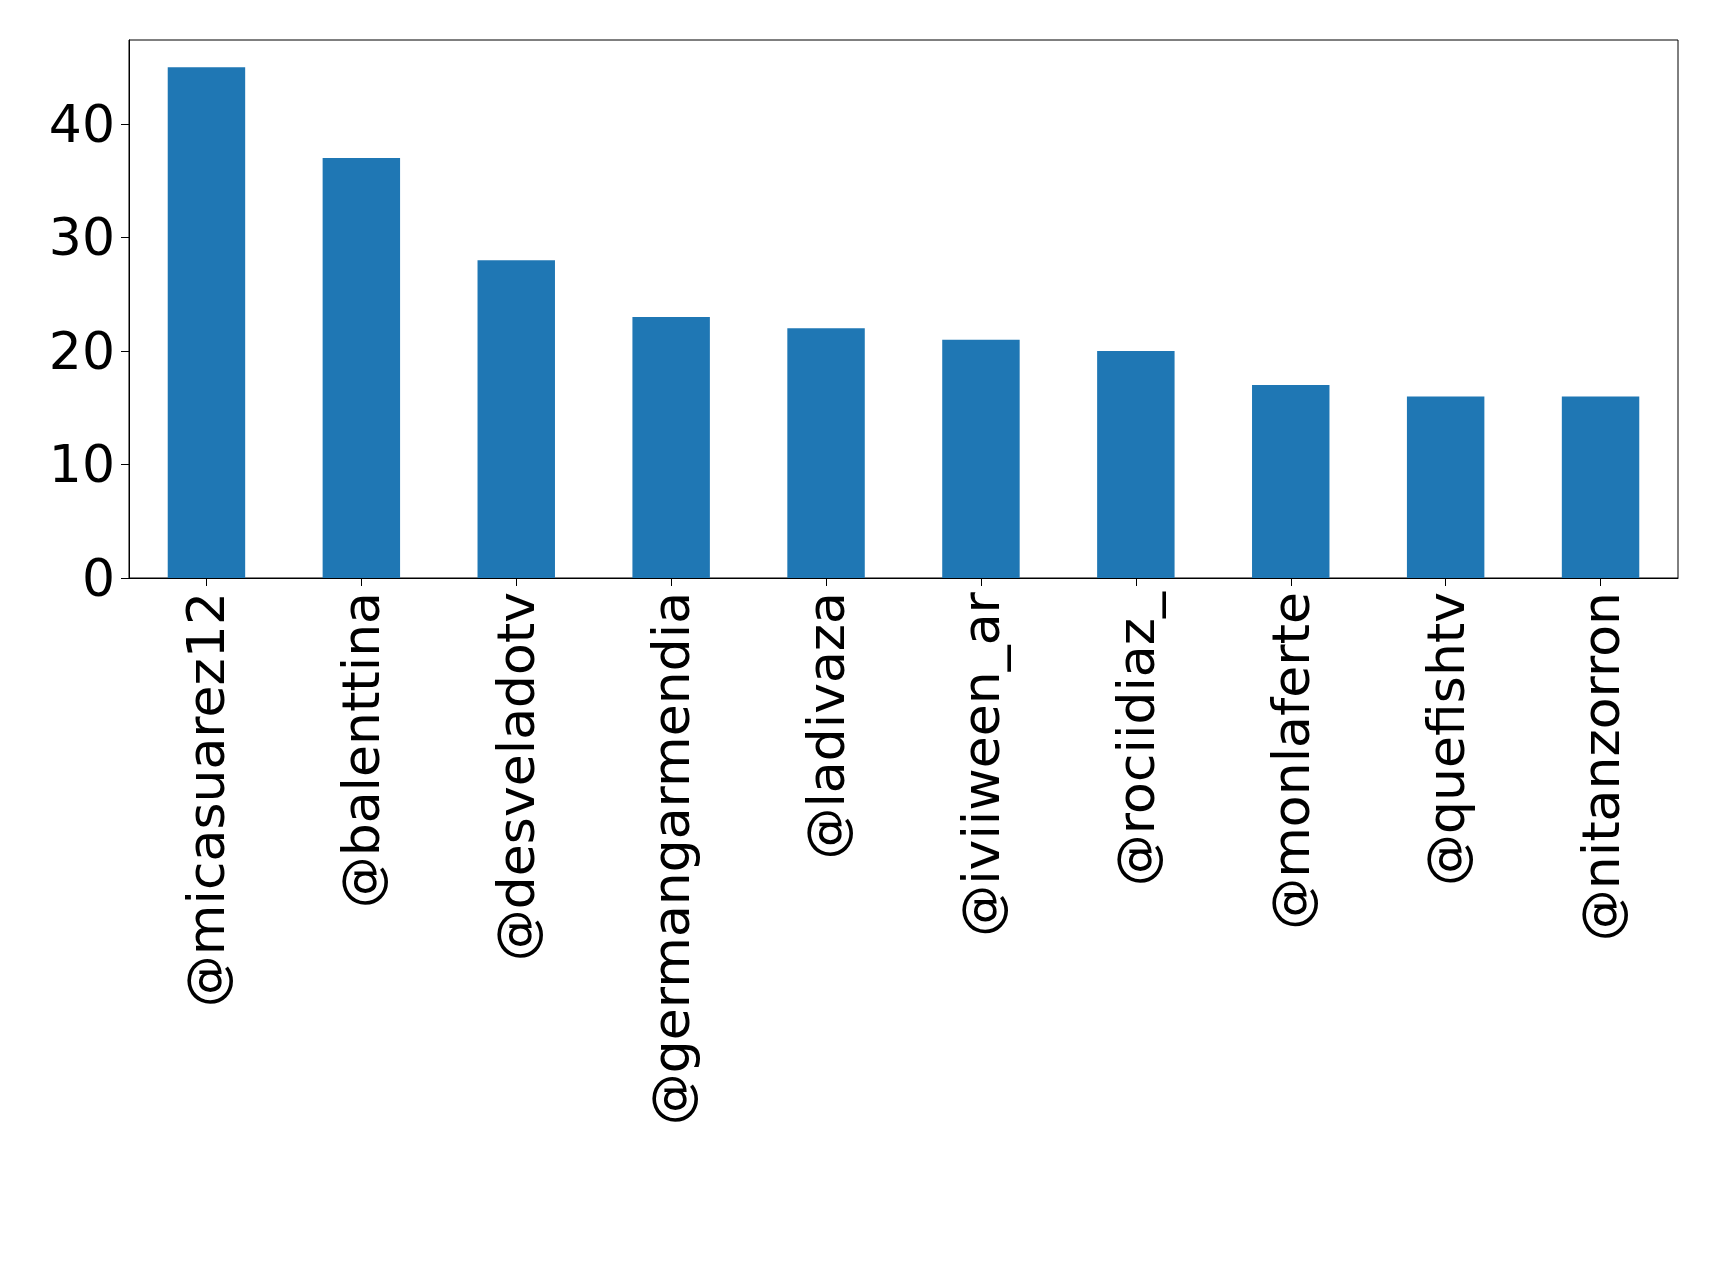 Image resolution: width=1719 pixels, height=1268 pixels. I want to click on x-tick-label: @iviiween_ar, so click(980, 764).